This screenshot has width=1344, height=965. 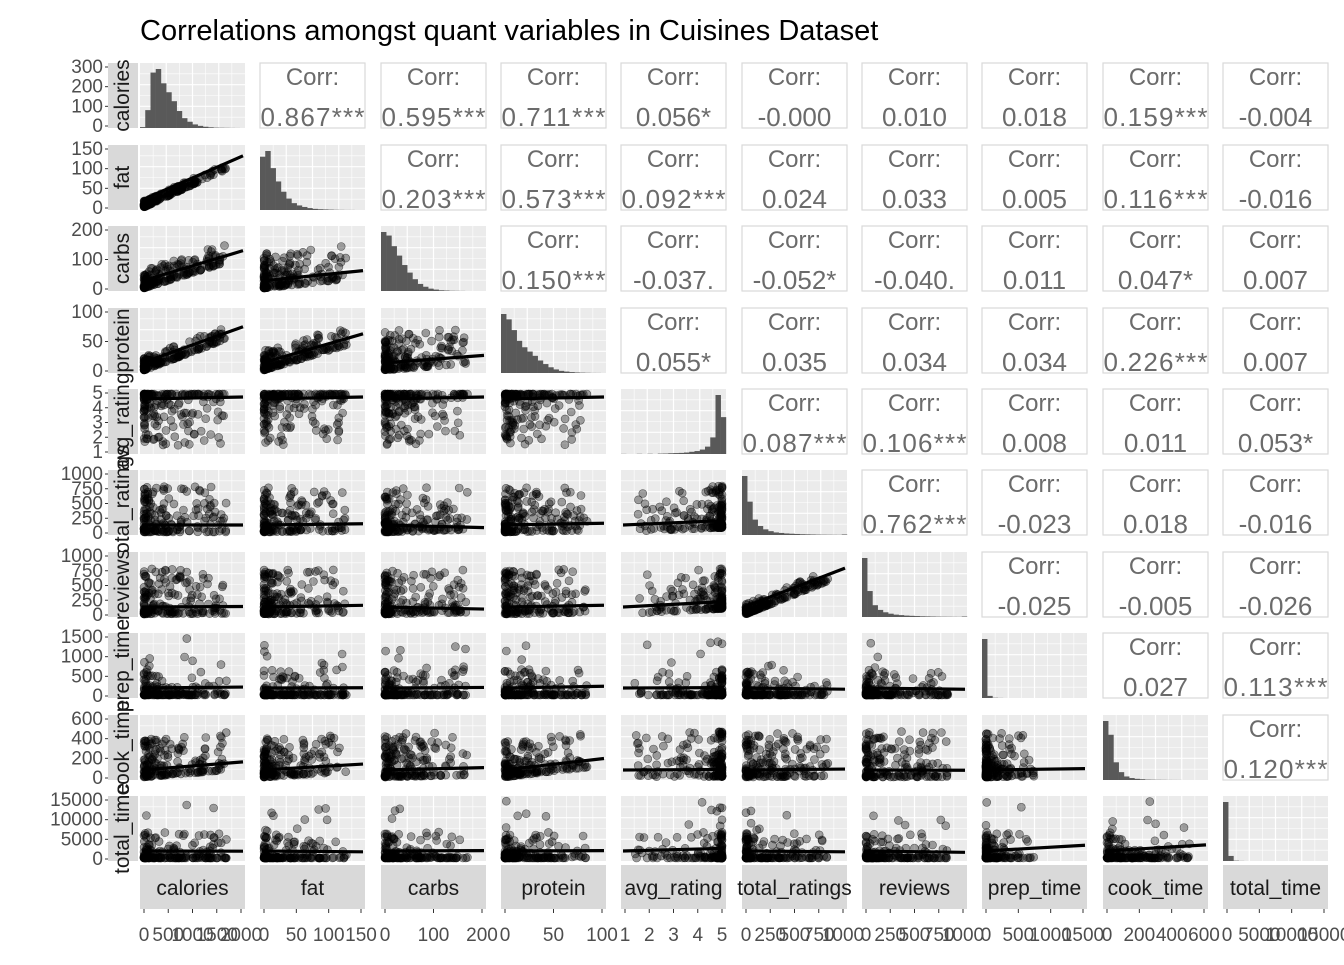 What do you see at coordinates (553, 503) in the screenshot?
I see `panel-total_ratings-protein` at bounding box center [553, 503].